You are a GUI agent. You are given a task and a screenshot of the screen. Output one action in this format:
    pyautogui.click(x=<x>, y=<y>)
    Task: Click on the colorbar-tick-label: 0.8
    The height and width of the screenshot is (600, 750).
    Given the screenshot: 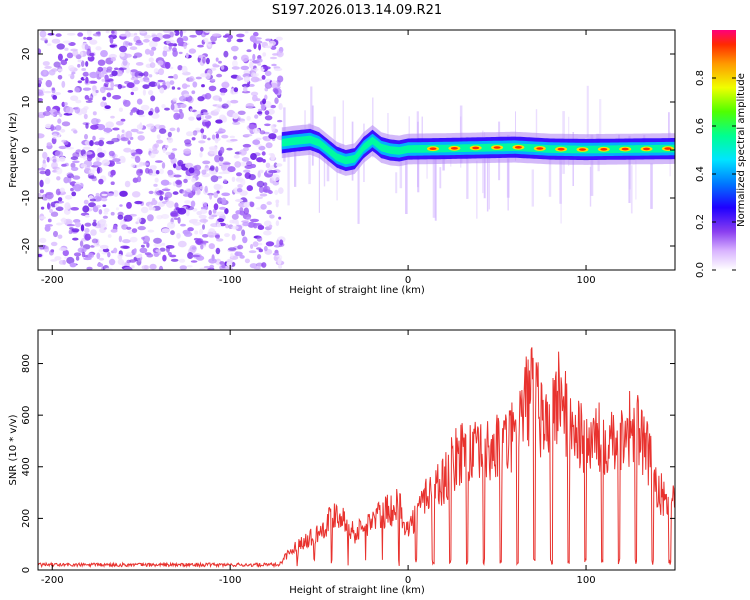 What is the action you would take?
    pyautogui.click(x=700, y=78)
    